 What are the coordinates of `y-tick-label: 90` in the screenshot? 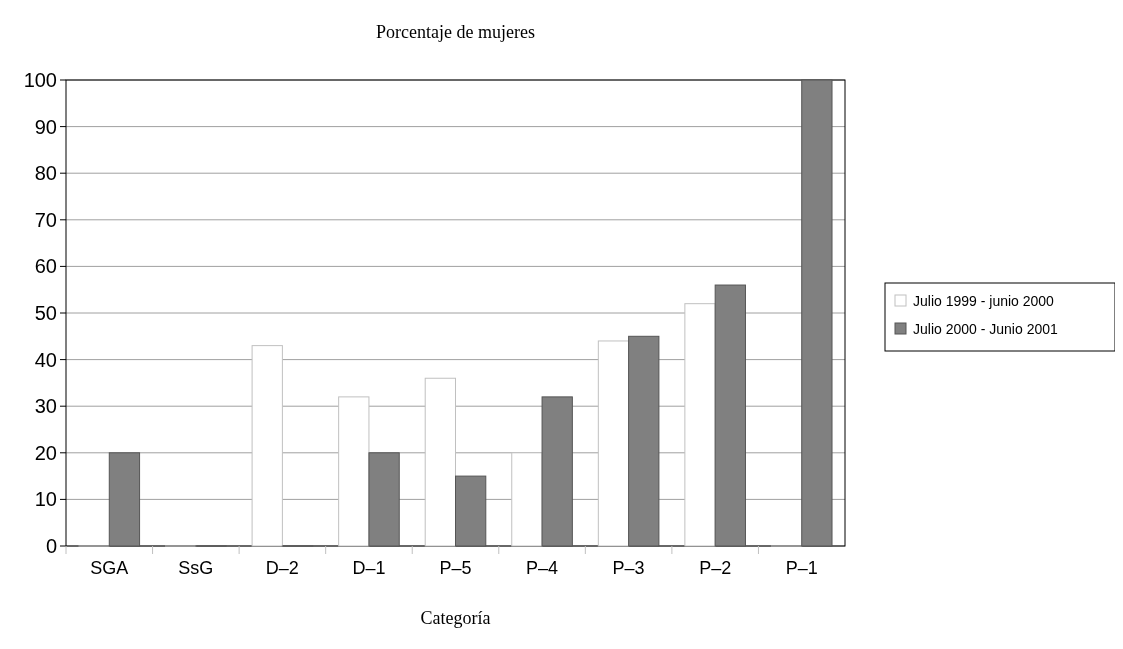 It's located at (45, 126).